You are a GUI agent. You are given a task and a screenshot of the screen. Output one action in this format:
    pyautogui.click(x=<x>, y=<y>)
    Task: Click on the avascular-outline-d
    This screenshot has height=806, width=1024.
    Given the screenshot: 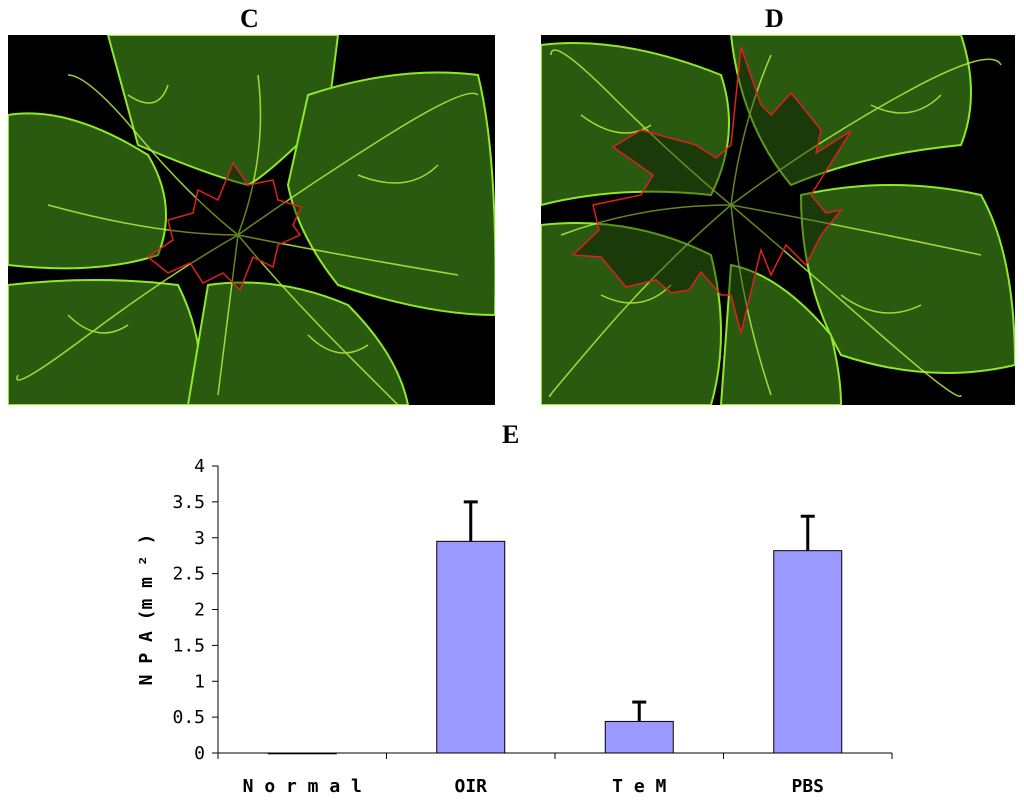 What is the action you would take?
    pyautogui.click(x=711, y=190)
    